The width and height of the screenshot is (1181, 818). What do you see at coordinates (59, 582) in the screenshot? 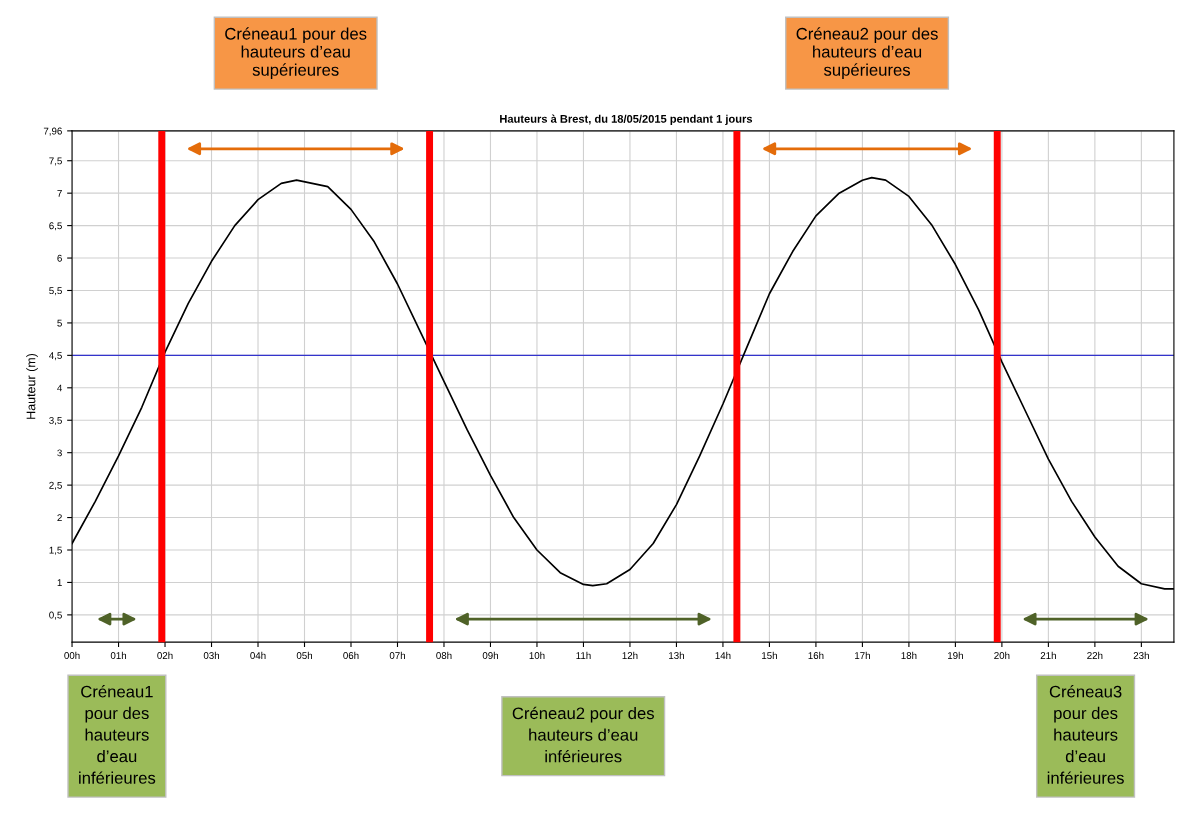
I see `y-tick-label: 1` at bounding box center [59, 582].